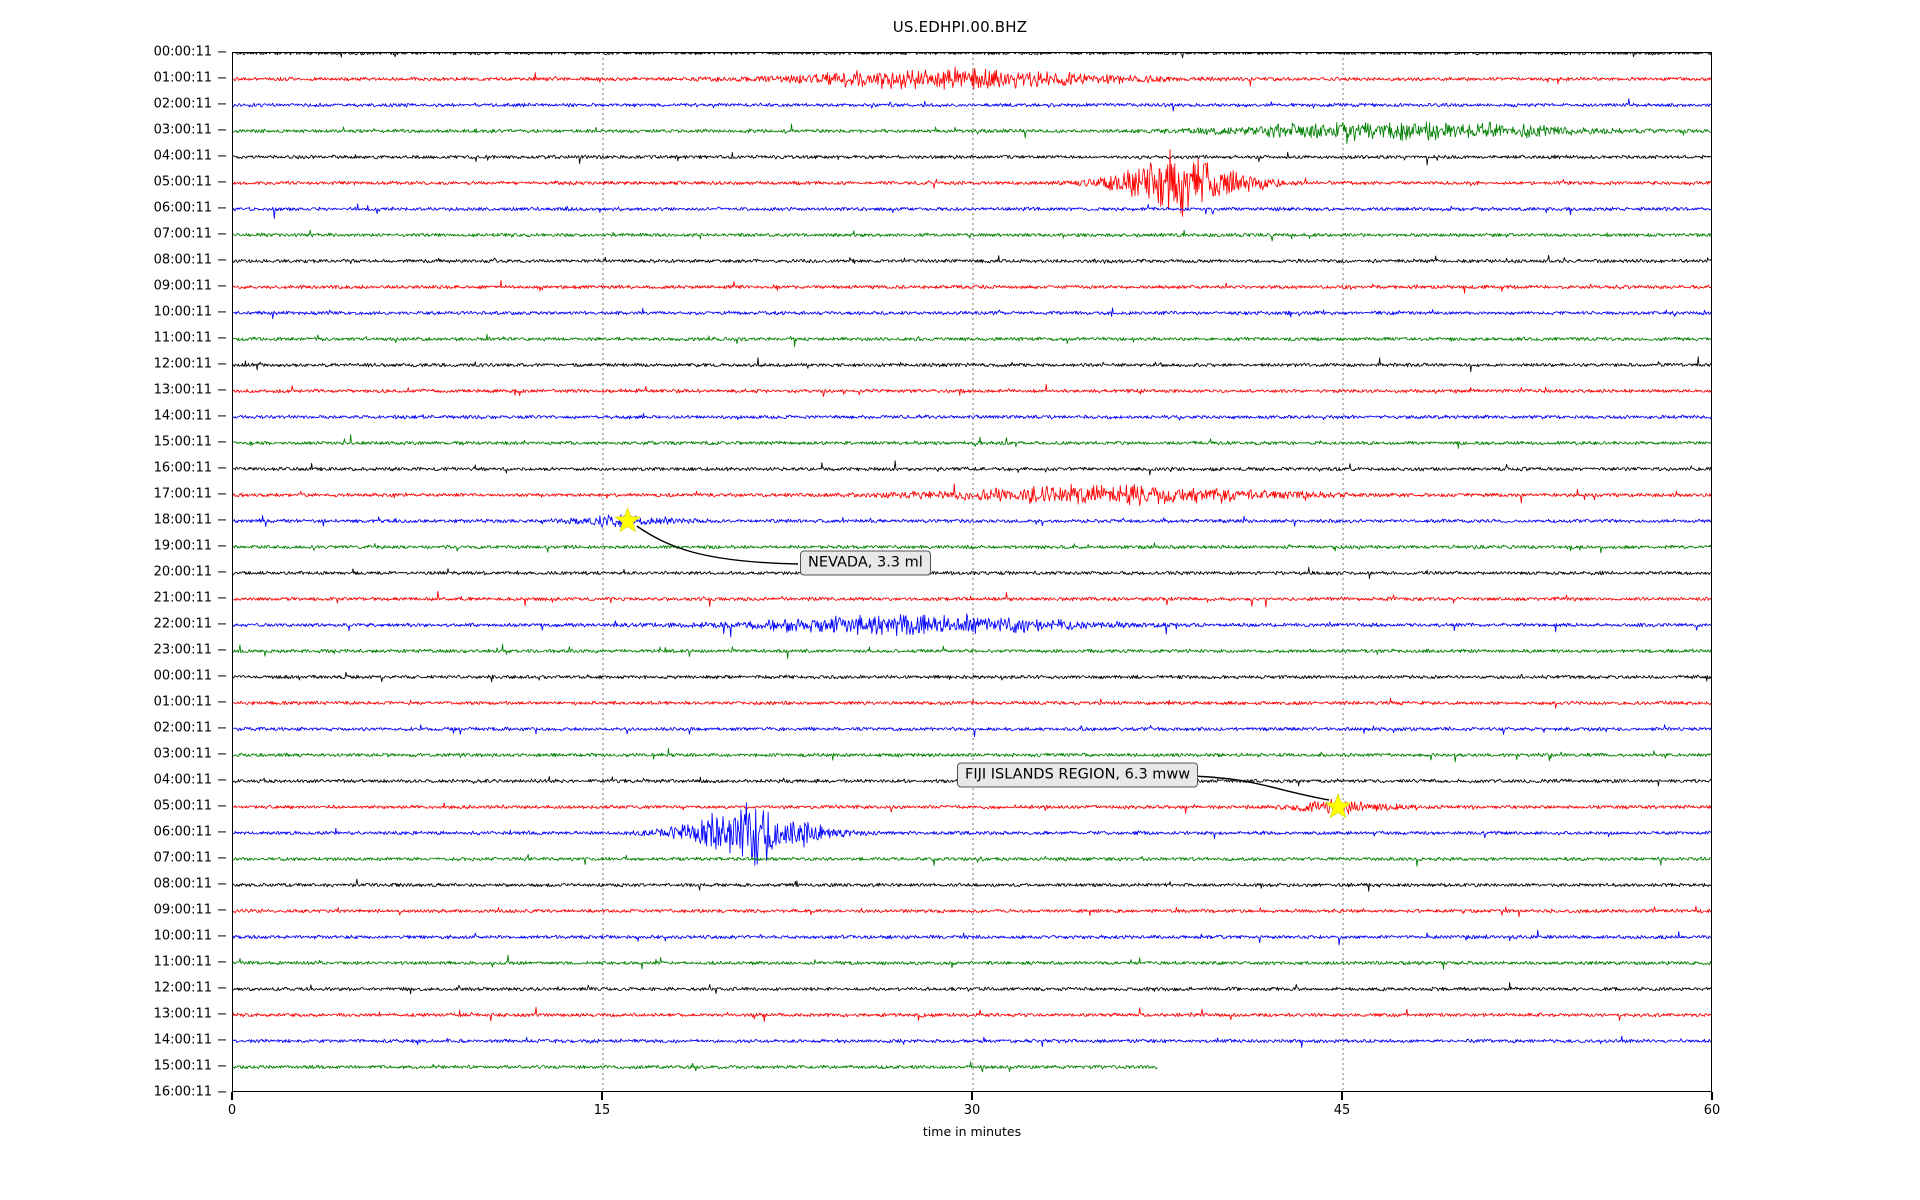 Image resolution: width=1920 pixels, height=1200 pixels. Describe the element at coordinates (182, 598) in the screenshot. I see `y-axis-tick-label: 21:00:11` at that location.